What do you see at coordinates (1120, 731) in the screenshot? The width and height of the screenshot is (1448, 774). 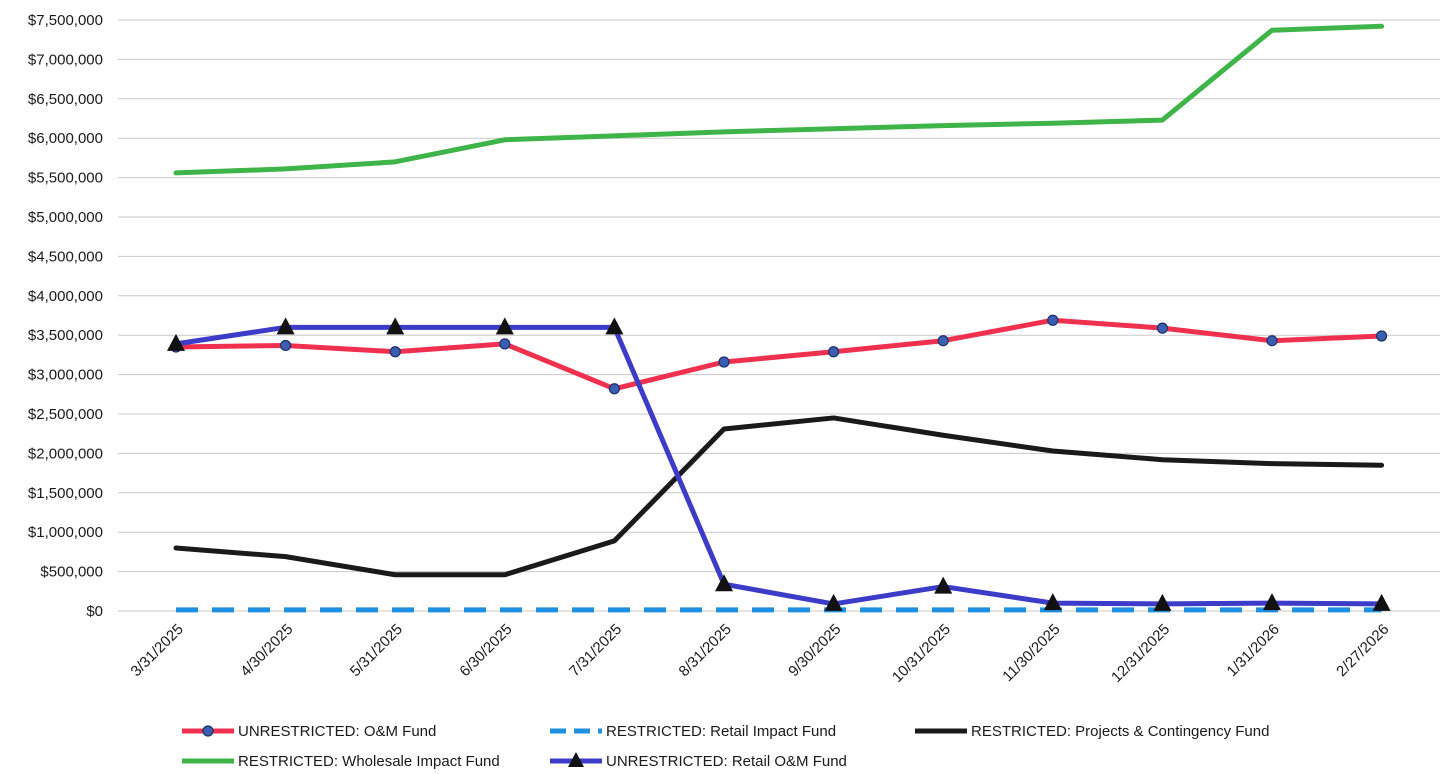 I see `legend-label: RESTRICTED: Projects & Contingency Fund` at bounding box center [1120, 731].